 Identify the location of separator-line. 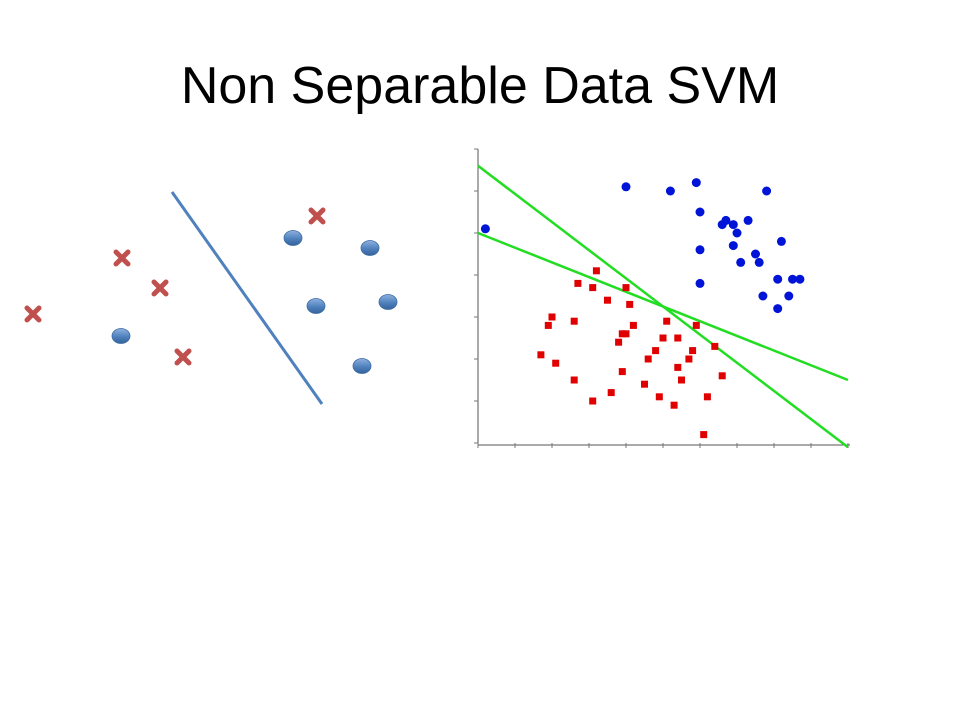
(247, 298).